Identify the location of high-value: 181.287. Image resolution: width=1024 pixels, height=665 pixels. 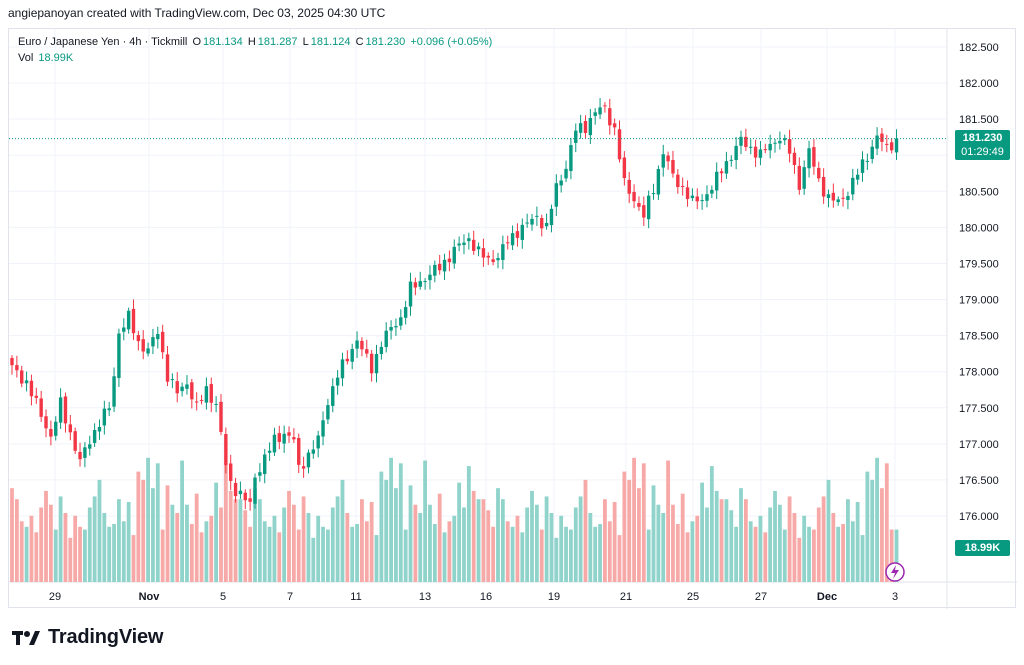
(277, 42).